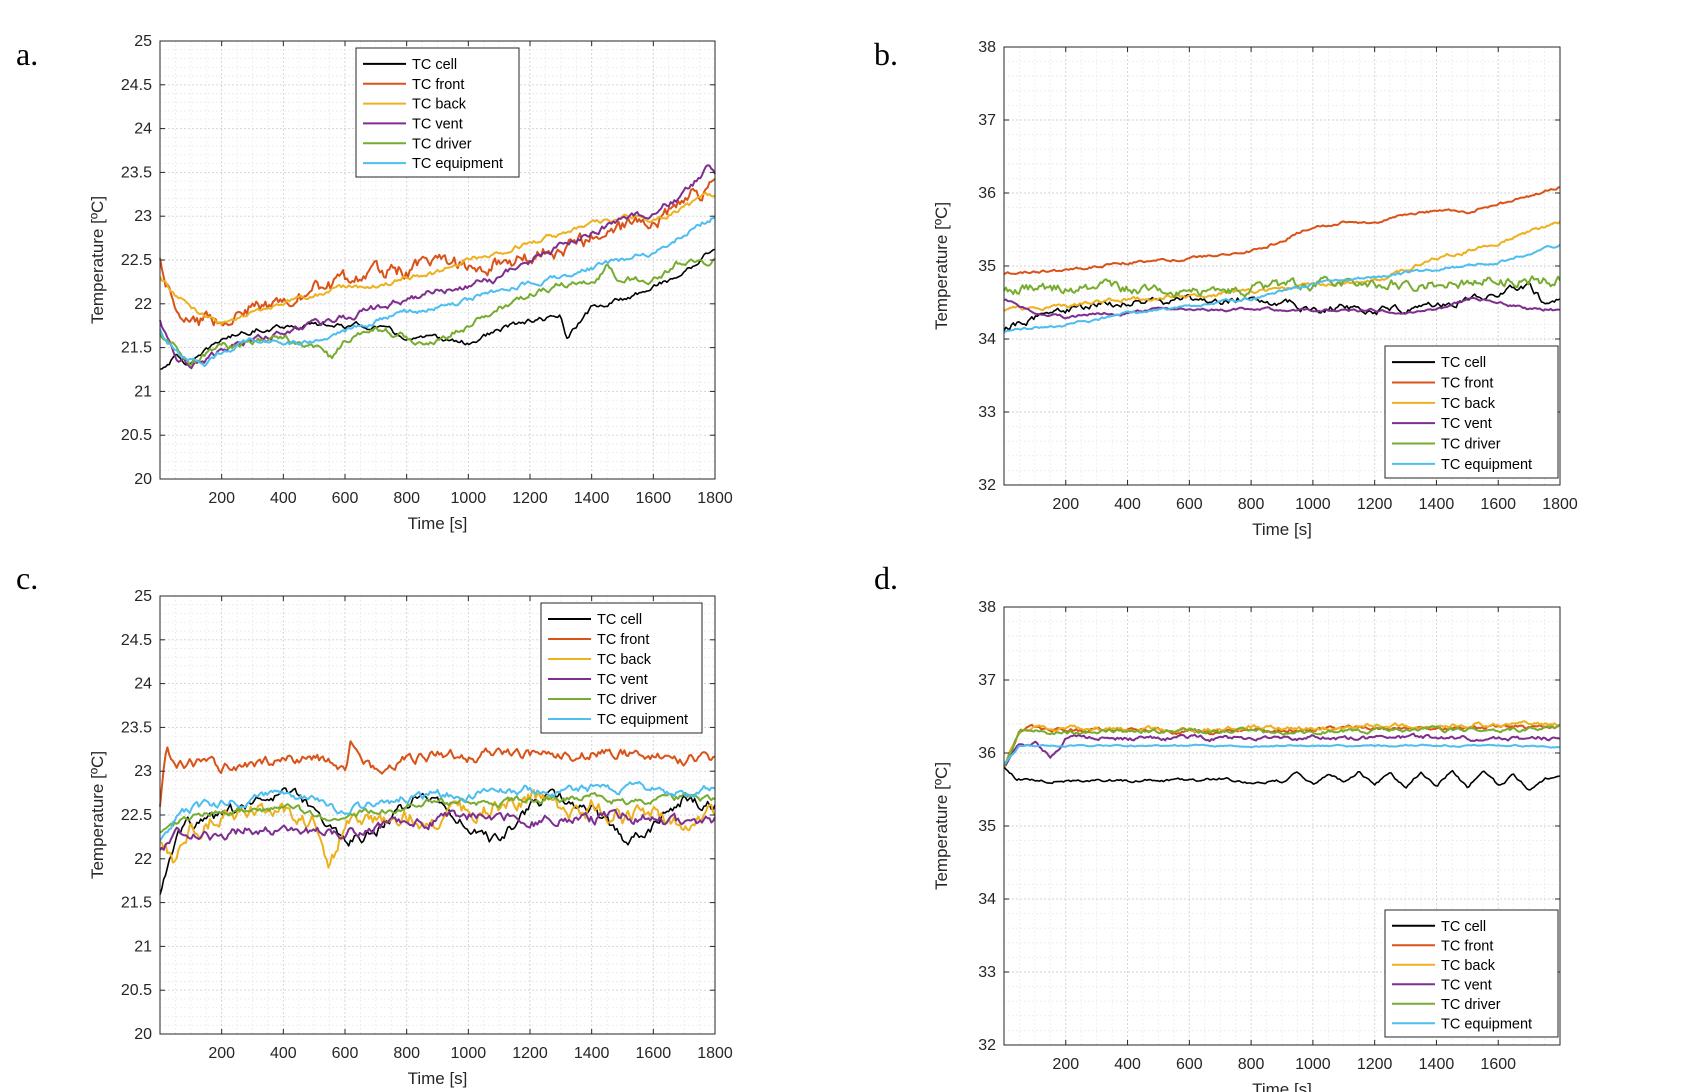 This screenshot has height=1092, width=1700. I want to click on y-tick-label: 36, so click(987, 193).